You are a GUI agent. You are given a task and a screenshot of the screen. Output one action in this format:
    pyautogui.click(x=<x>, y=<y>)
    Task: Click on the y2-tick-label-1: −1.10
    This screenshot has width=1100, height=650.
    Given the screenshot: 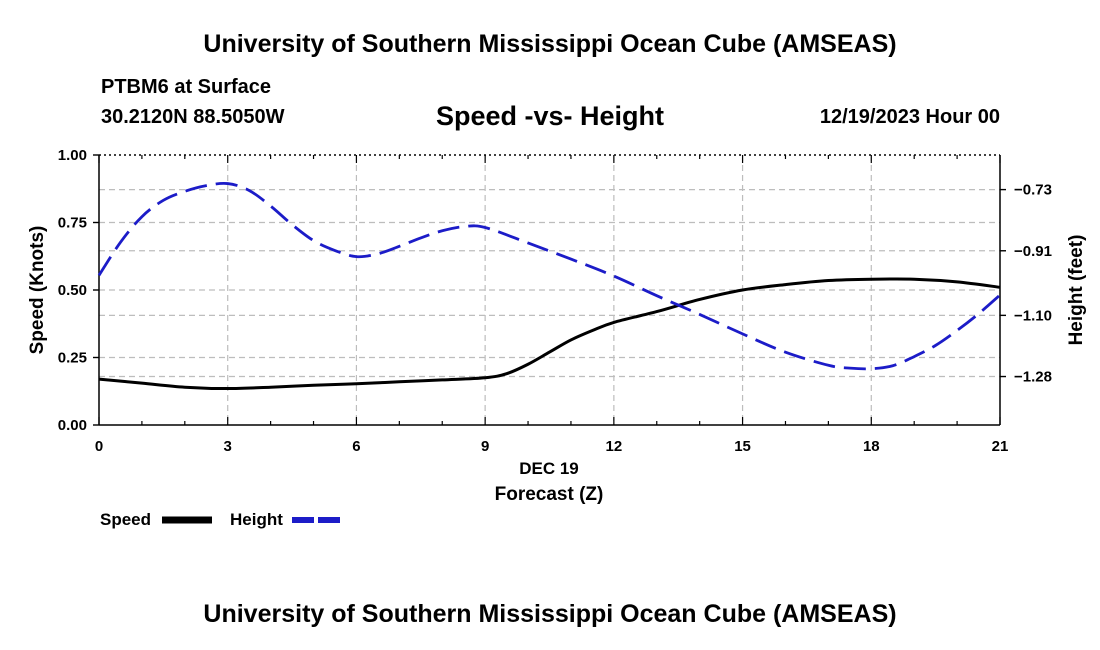 What is the action you would take?
    pyautogui.click(x=1033, y=315)
    